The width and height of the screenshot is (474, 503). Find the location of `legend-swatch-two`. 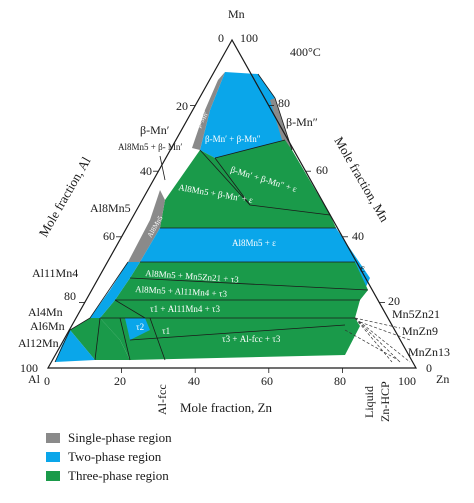

legend-swatch-two is located at coordinates (53, 456).